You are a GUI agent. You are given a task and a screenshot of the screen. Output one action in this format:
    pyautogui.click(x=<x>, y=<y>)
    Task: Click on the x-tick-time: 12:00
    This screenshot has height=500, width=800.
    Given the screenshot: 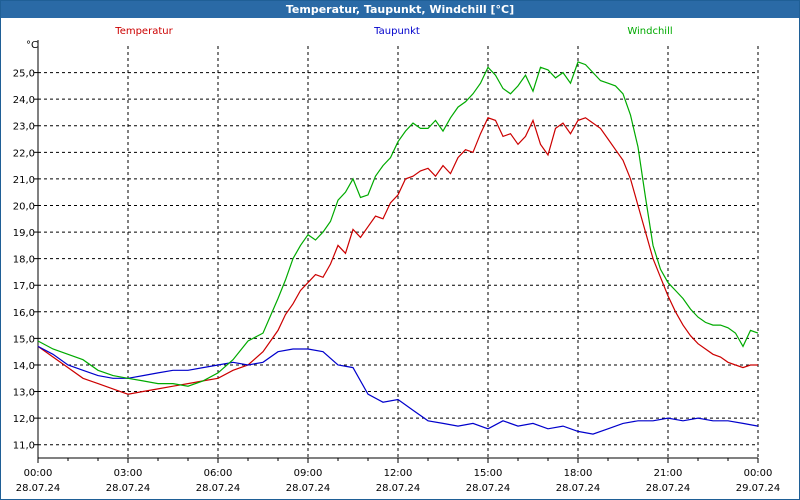 What is the action you would take?
    pyautogui.click(x=398, y=473)
    